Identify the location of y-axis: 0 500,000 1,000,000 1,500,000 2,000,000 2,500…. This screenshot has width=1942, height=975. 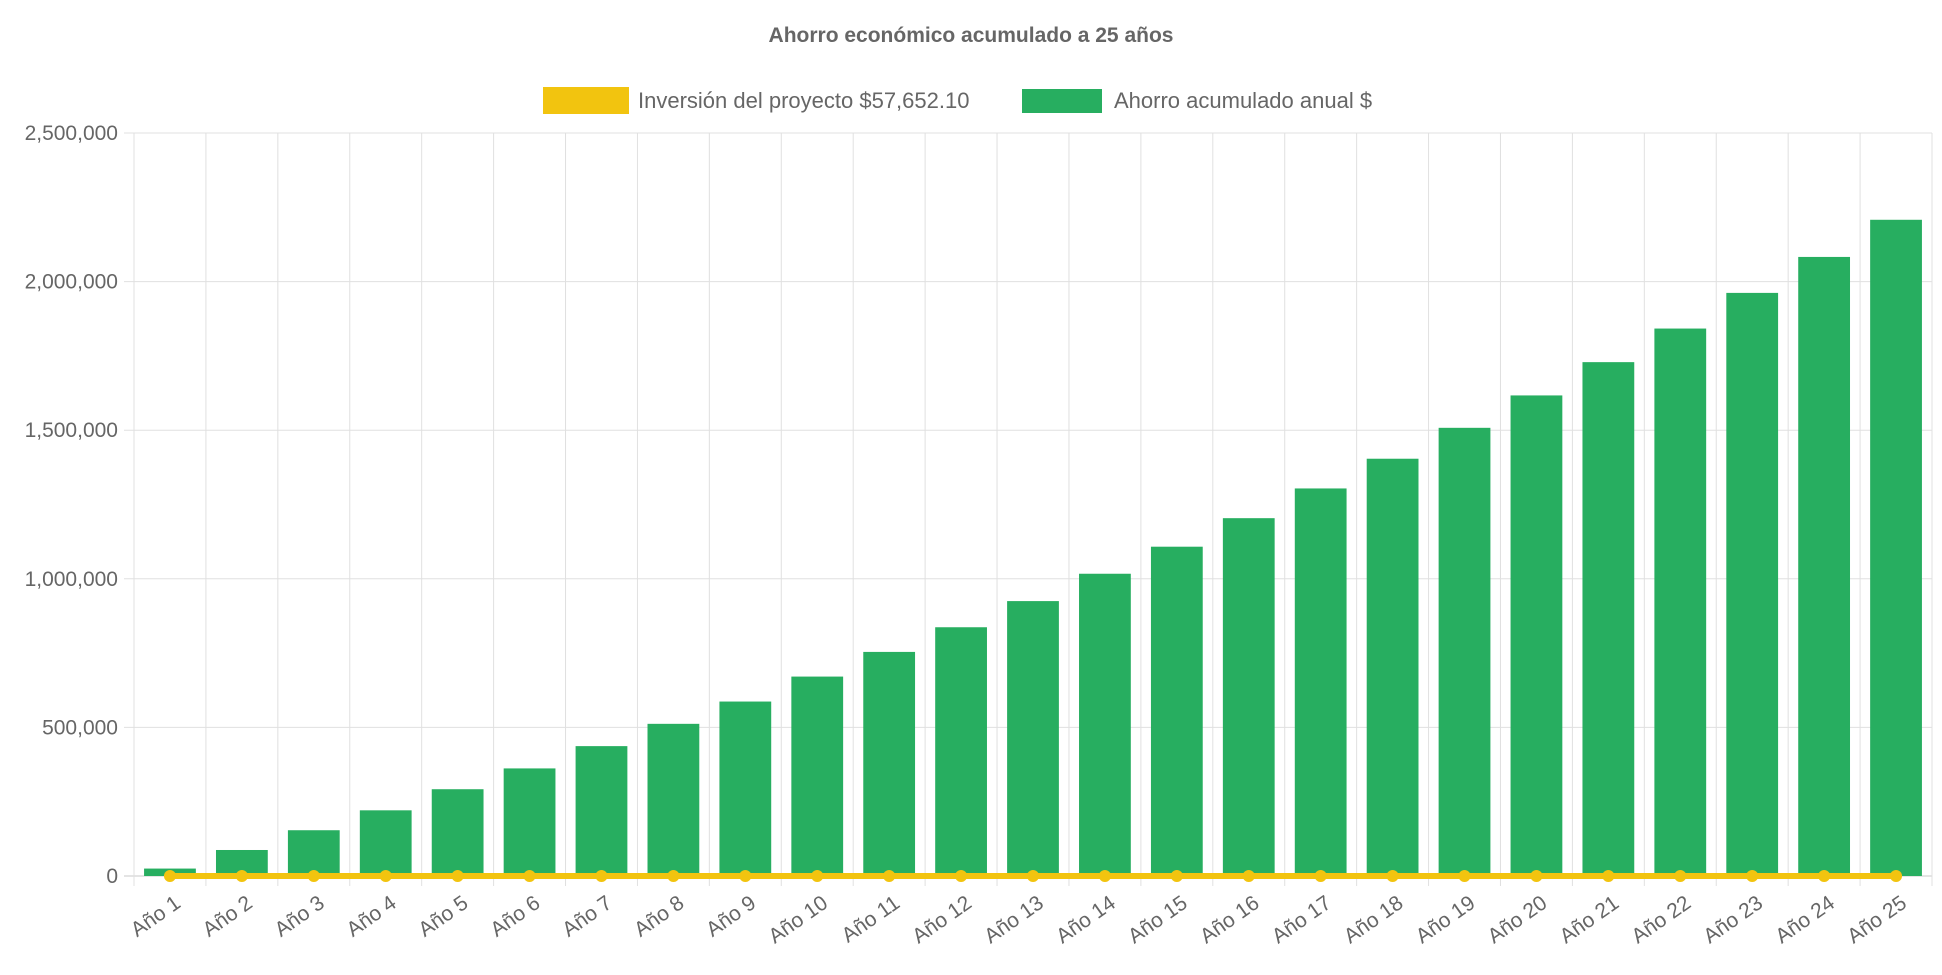
(71, 505).